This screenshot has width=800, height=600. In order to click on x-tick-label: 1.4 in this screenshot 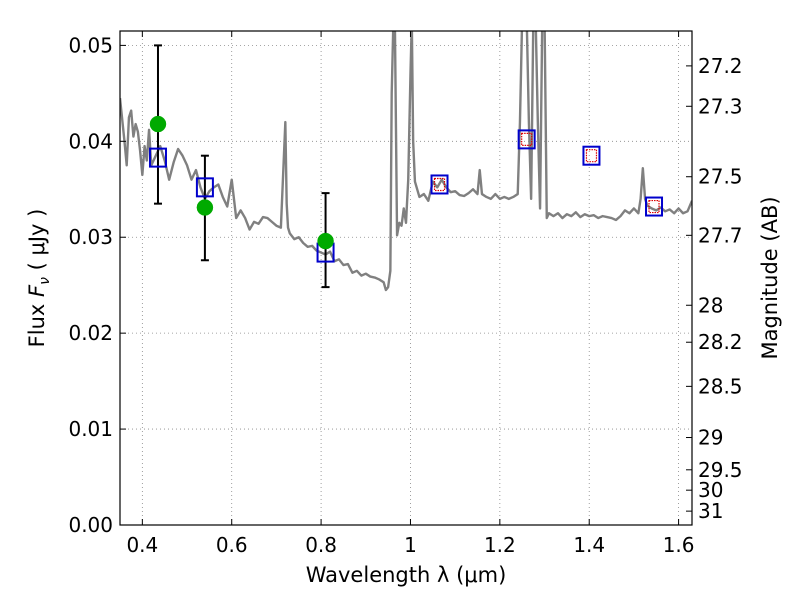, I will do `click(589, 545)`.